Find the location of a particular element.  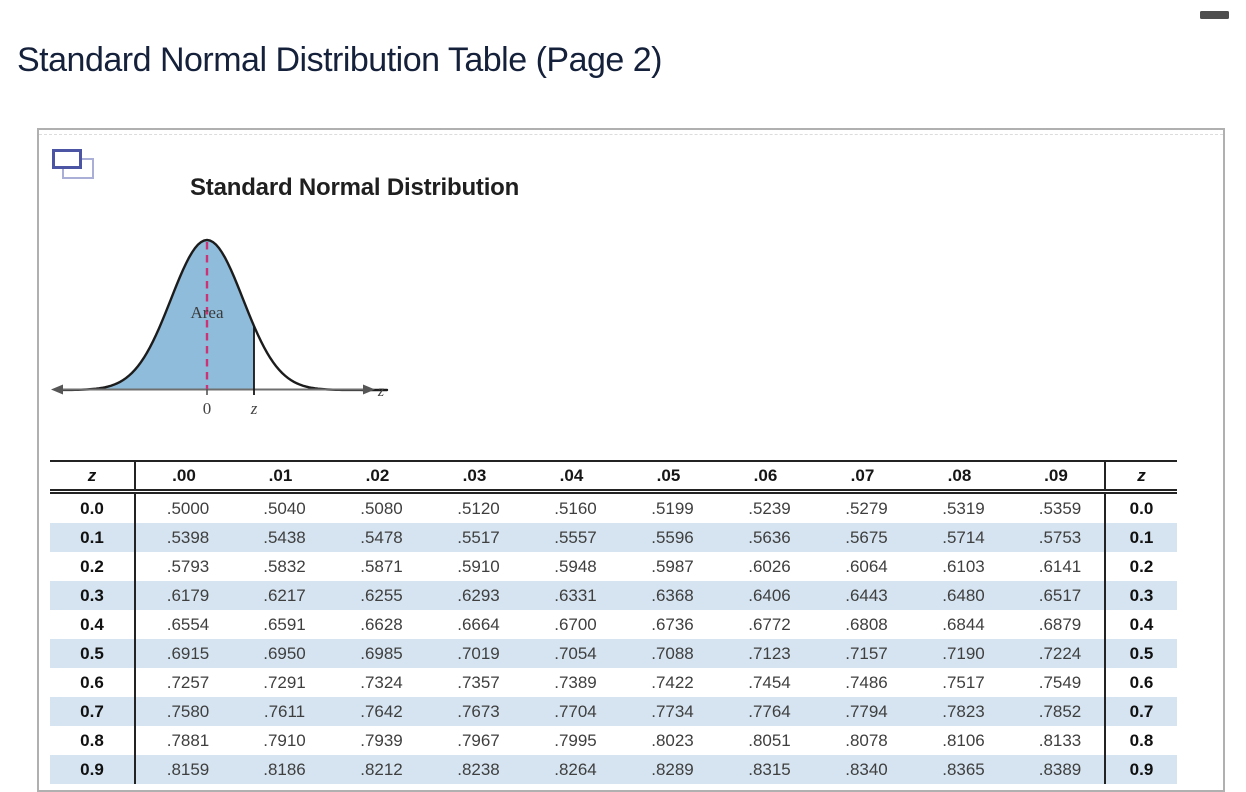

cell-value: .7580 is located at coordinates (188, 711).